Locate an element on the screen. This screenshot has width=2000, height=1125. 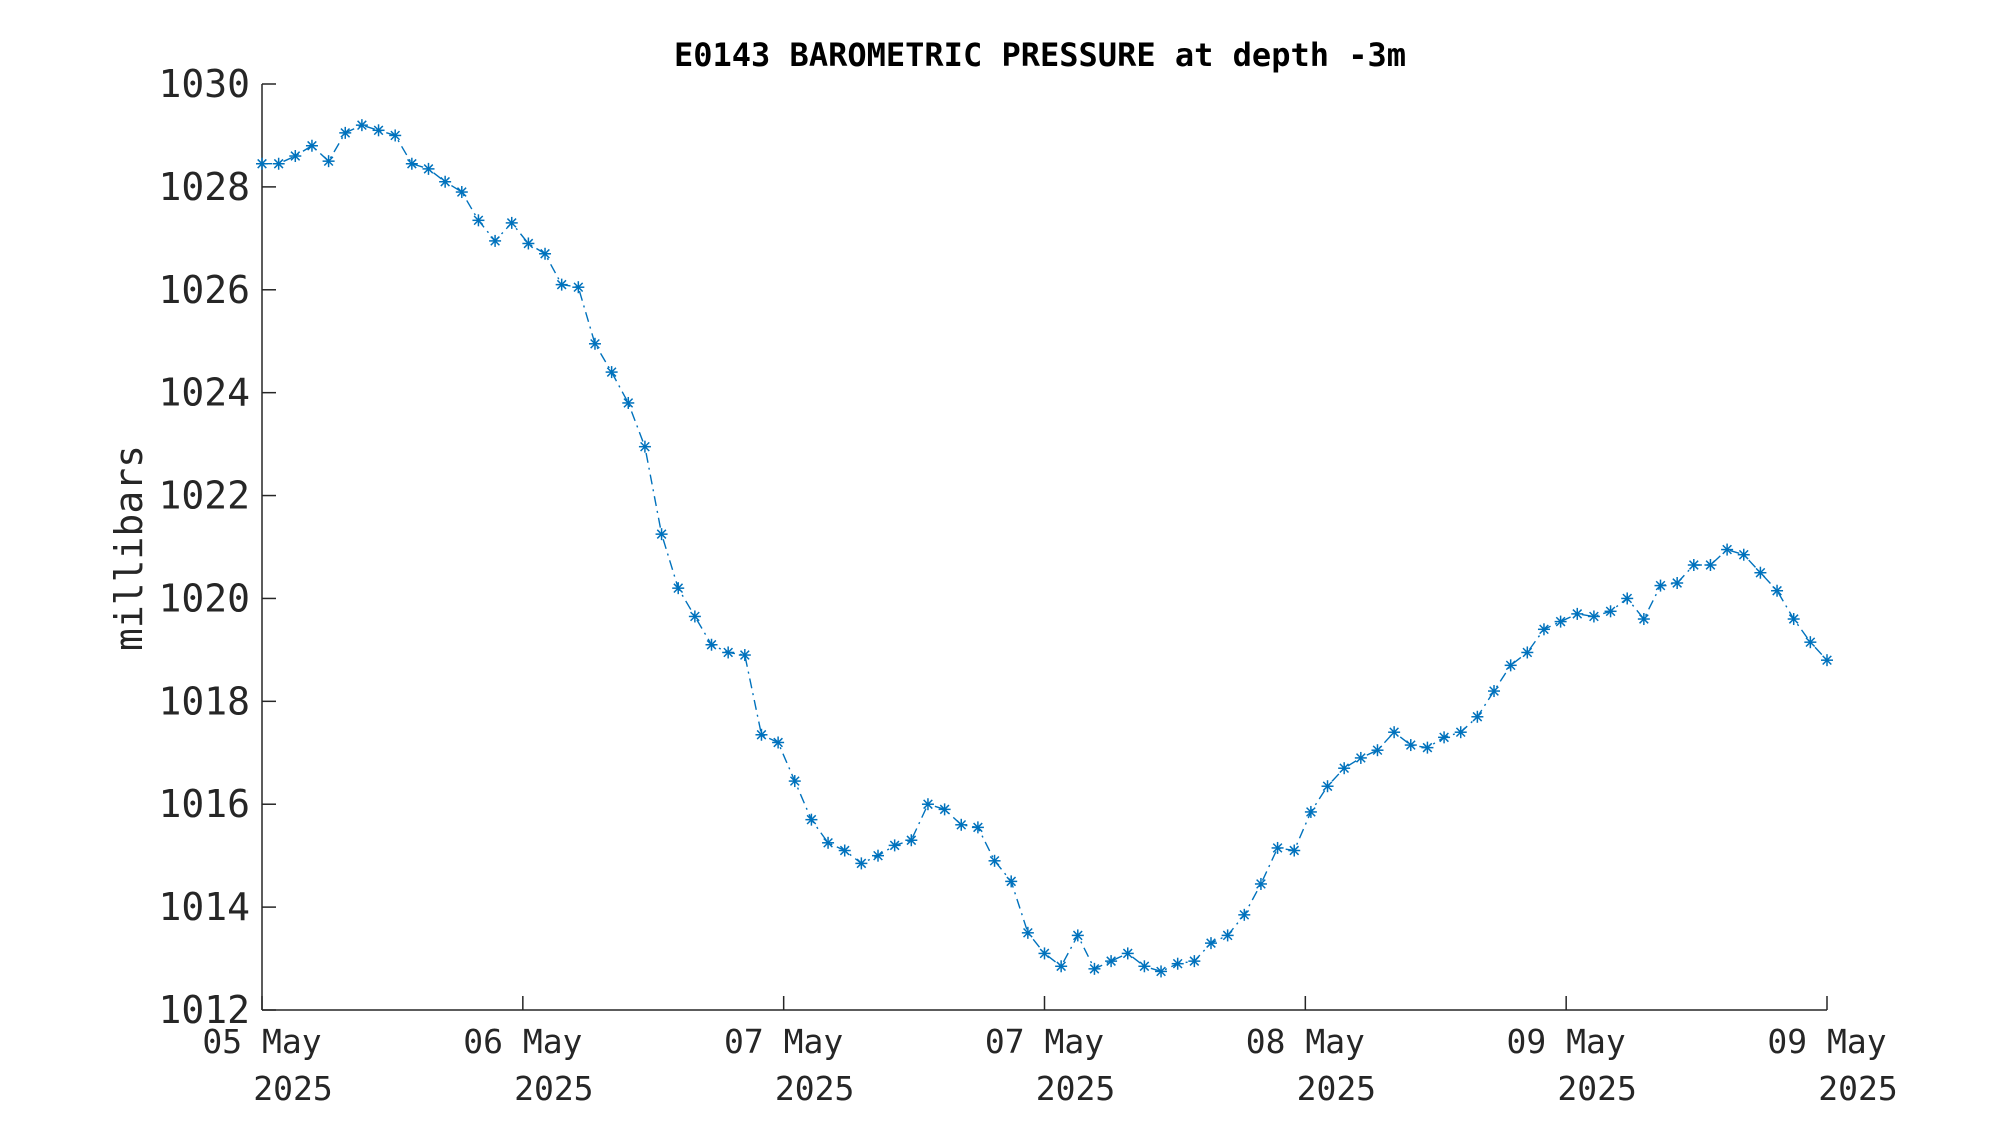
y-tick-label: 1020 is located at coordinates (204, 598).